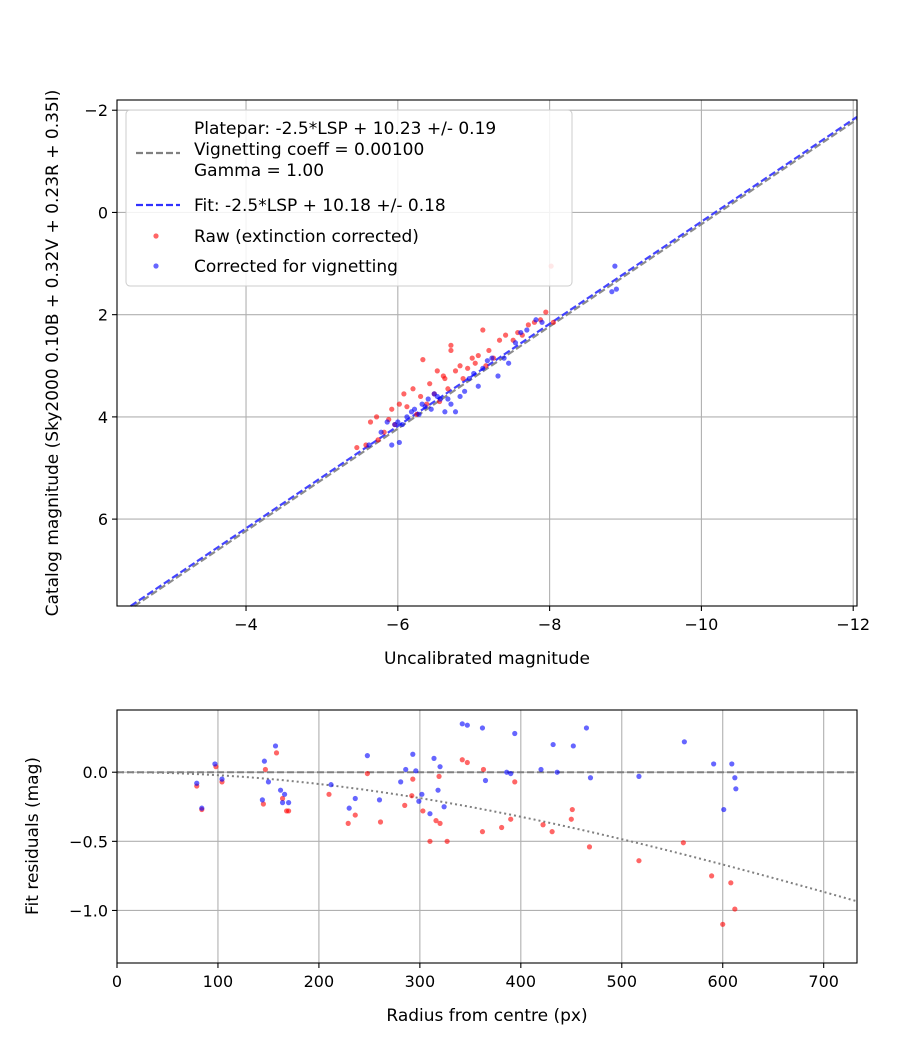  What do you see at coordinates (218, 981) in the screenshot?
I see `x-tick-label: 100` at bounding box center [218, 981].